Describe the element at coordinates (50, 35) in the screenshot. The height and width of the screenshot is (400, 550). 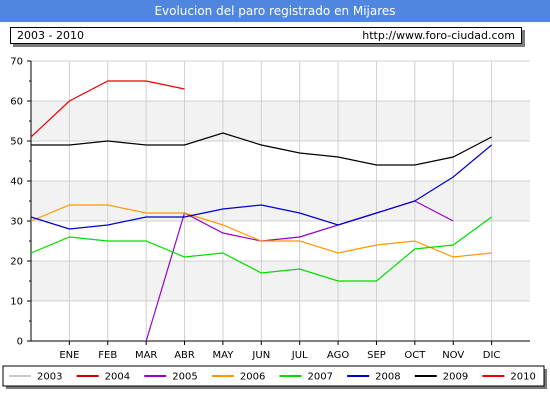
I see `period-label: 2003 - 2010` at that location.